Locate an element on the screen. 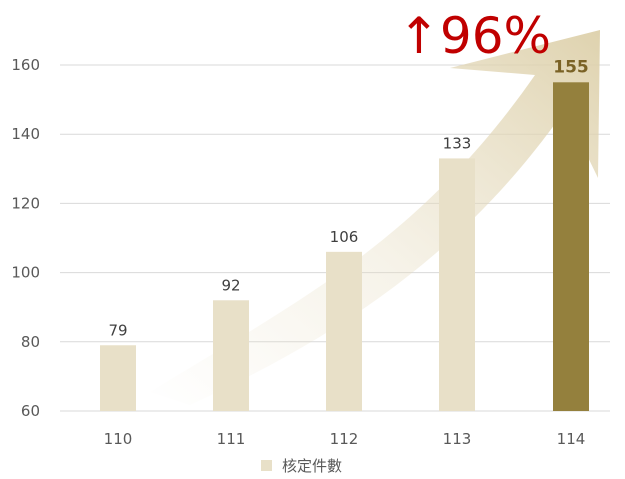  data-label: 133 is located at coordinates (457, 143).